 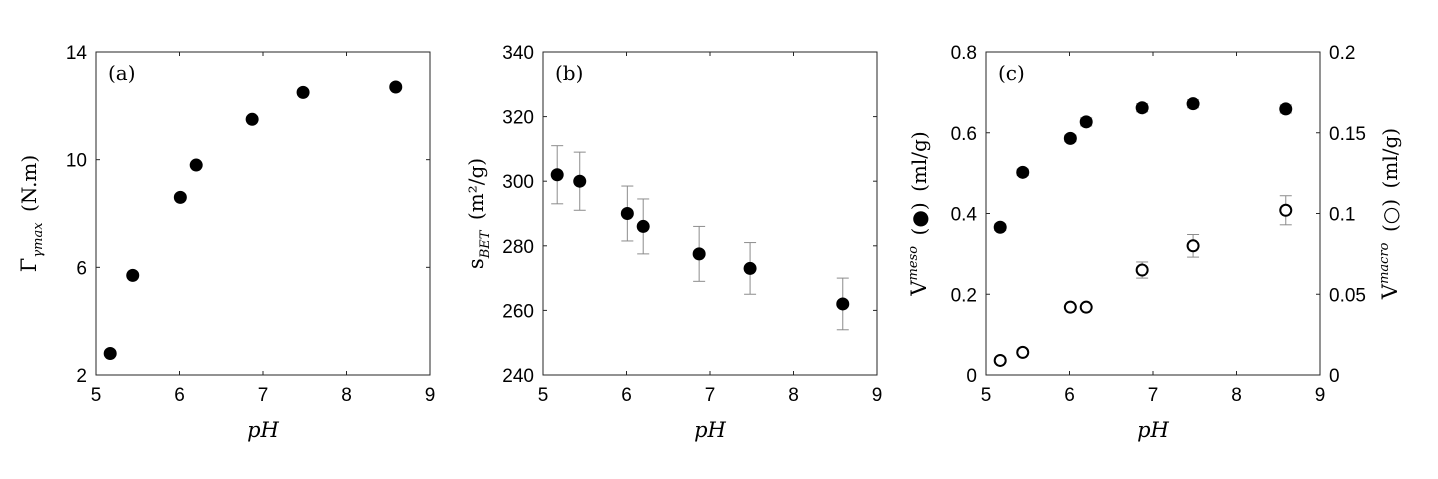 What do you see at coordinates (964, 53) in the screenshot?
I see `y-tick-label: 0.8` at bounding box center [964, 53].